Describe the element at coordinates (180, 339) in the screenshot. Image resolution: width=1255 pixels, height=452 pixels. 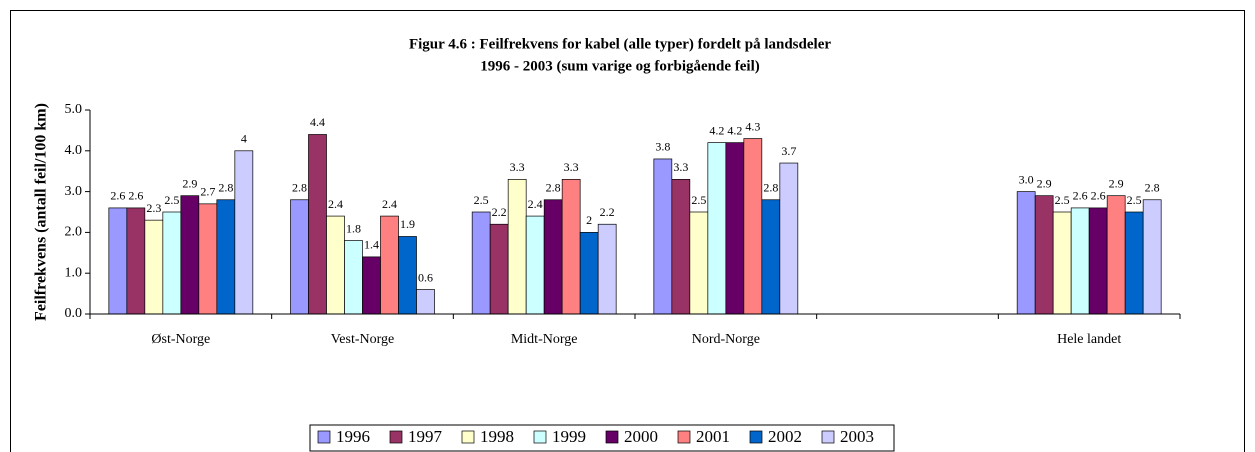
I see `x-tick-label: Øst-Norge` at that location.